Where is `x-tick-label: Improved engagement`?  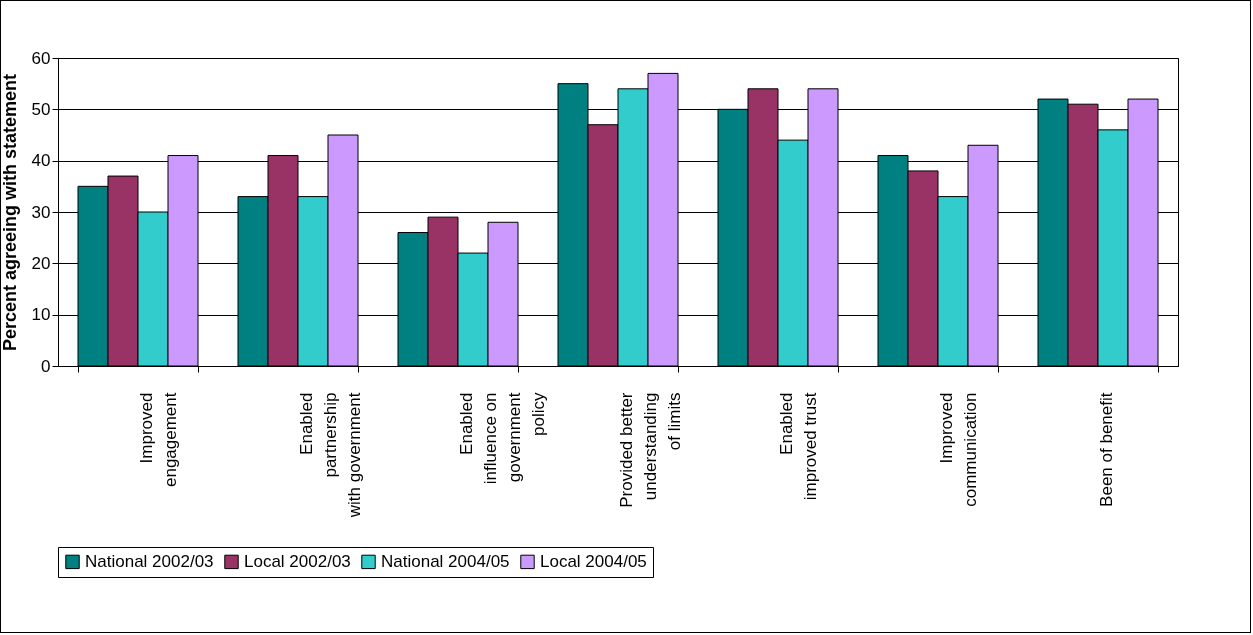
x-tick-label: Improved engagement is located at coordinates (158, 440).